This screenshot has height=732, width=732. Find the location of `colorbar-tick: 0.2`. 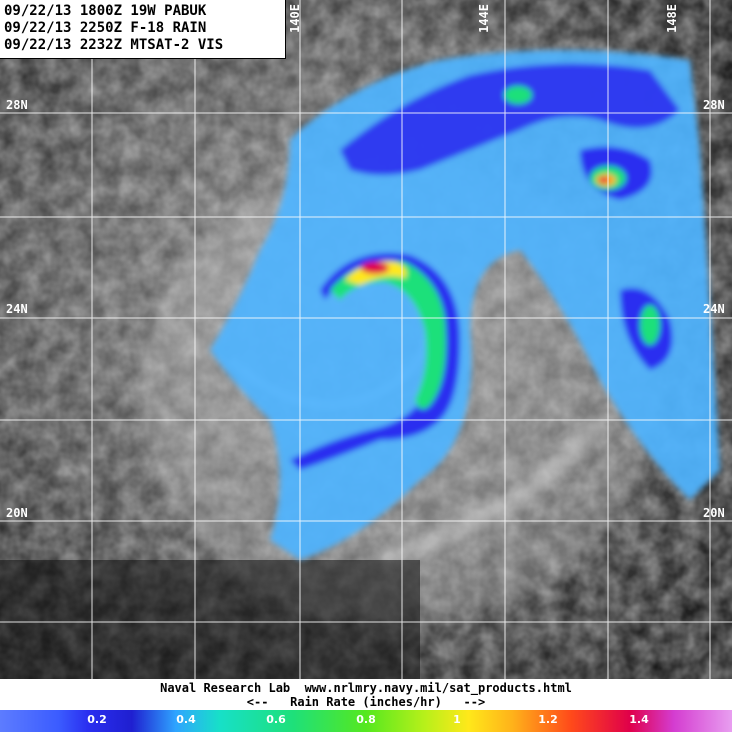

colorbar-tick: 0.2 is located at coordinates (97, 719).